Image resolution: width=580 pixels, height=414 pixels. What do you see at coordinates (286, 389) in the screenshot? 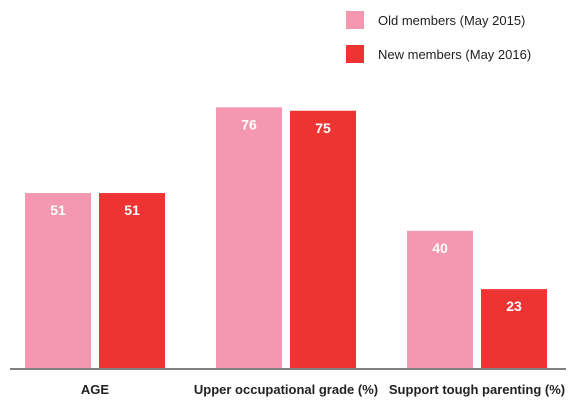
I see `category-label-upper-occupational-grade: Upper occupational grade (%)` at bounding box center [286, 389].